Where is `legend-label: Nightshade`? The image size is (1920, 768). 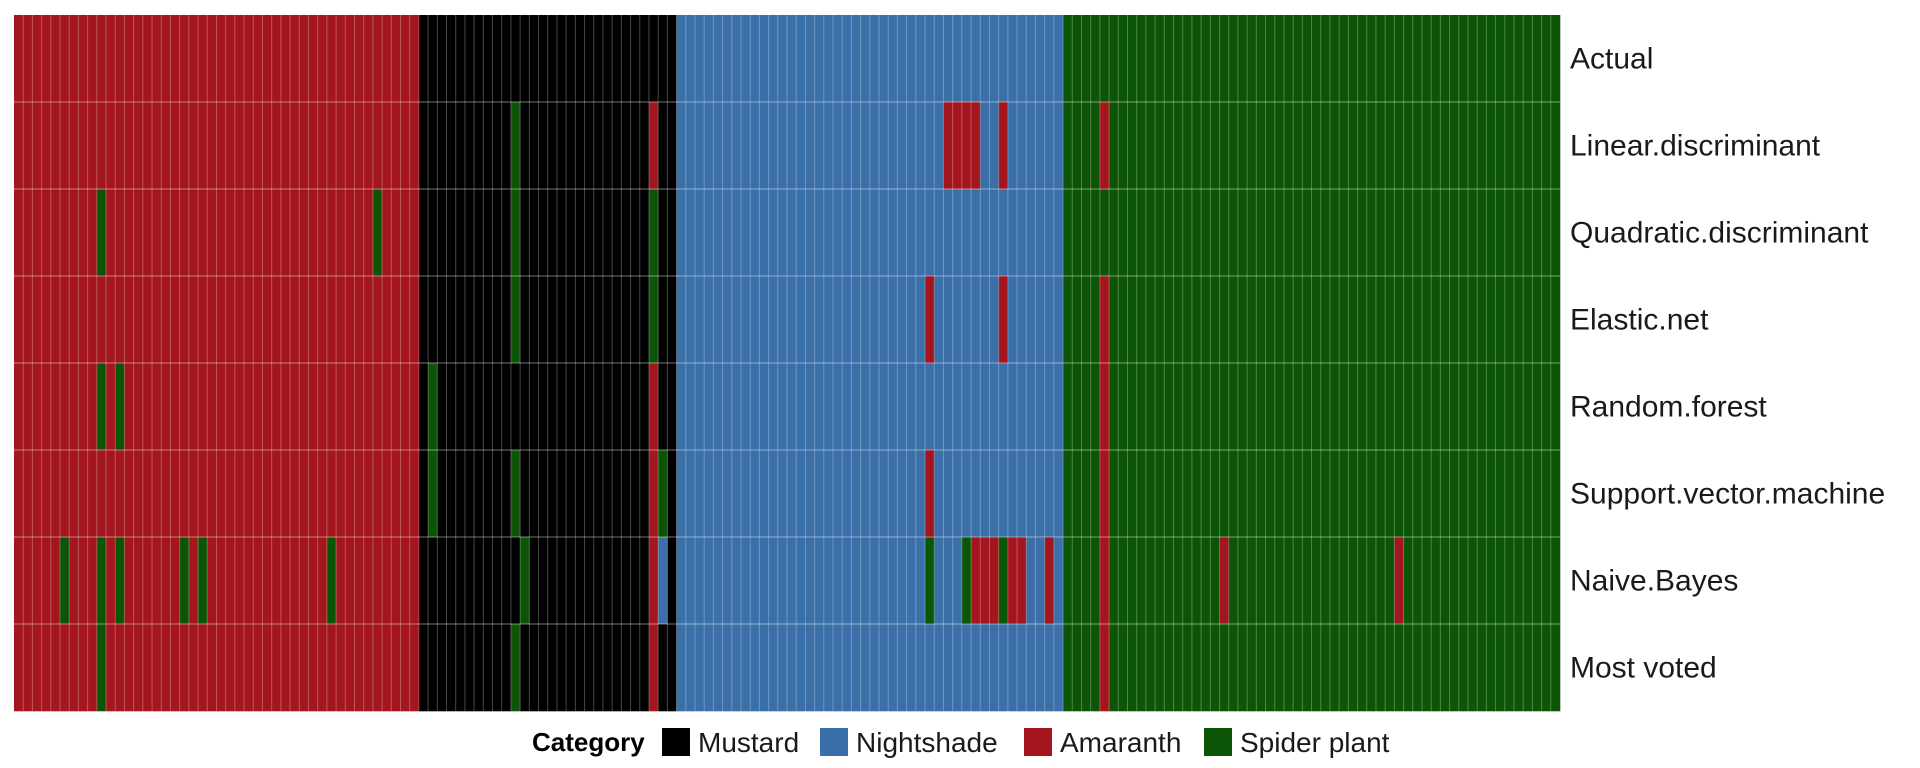 legend-label: Nightshade is located at coordinates (927, 742).